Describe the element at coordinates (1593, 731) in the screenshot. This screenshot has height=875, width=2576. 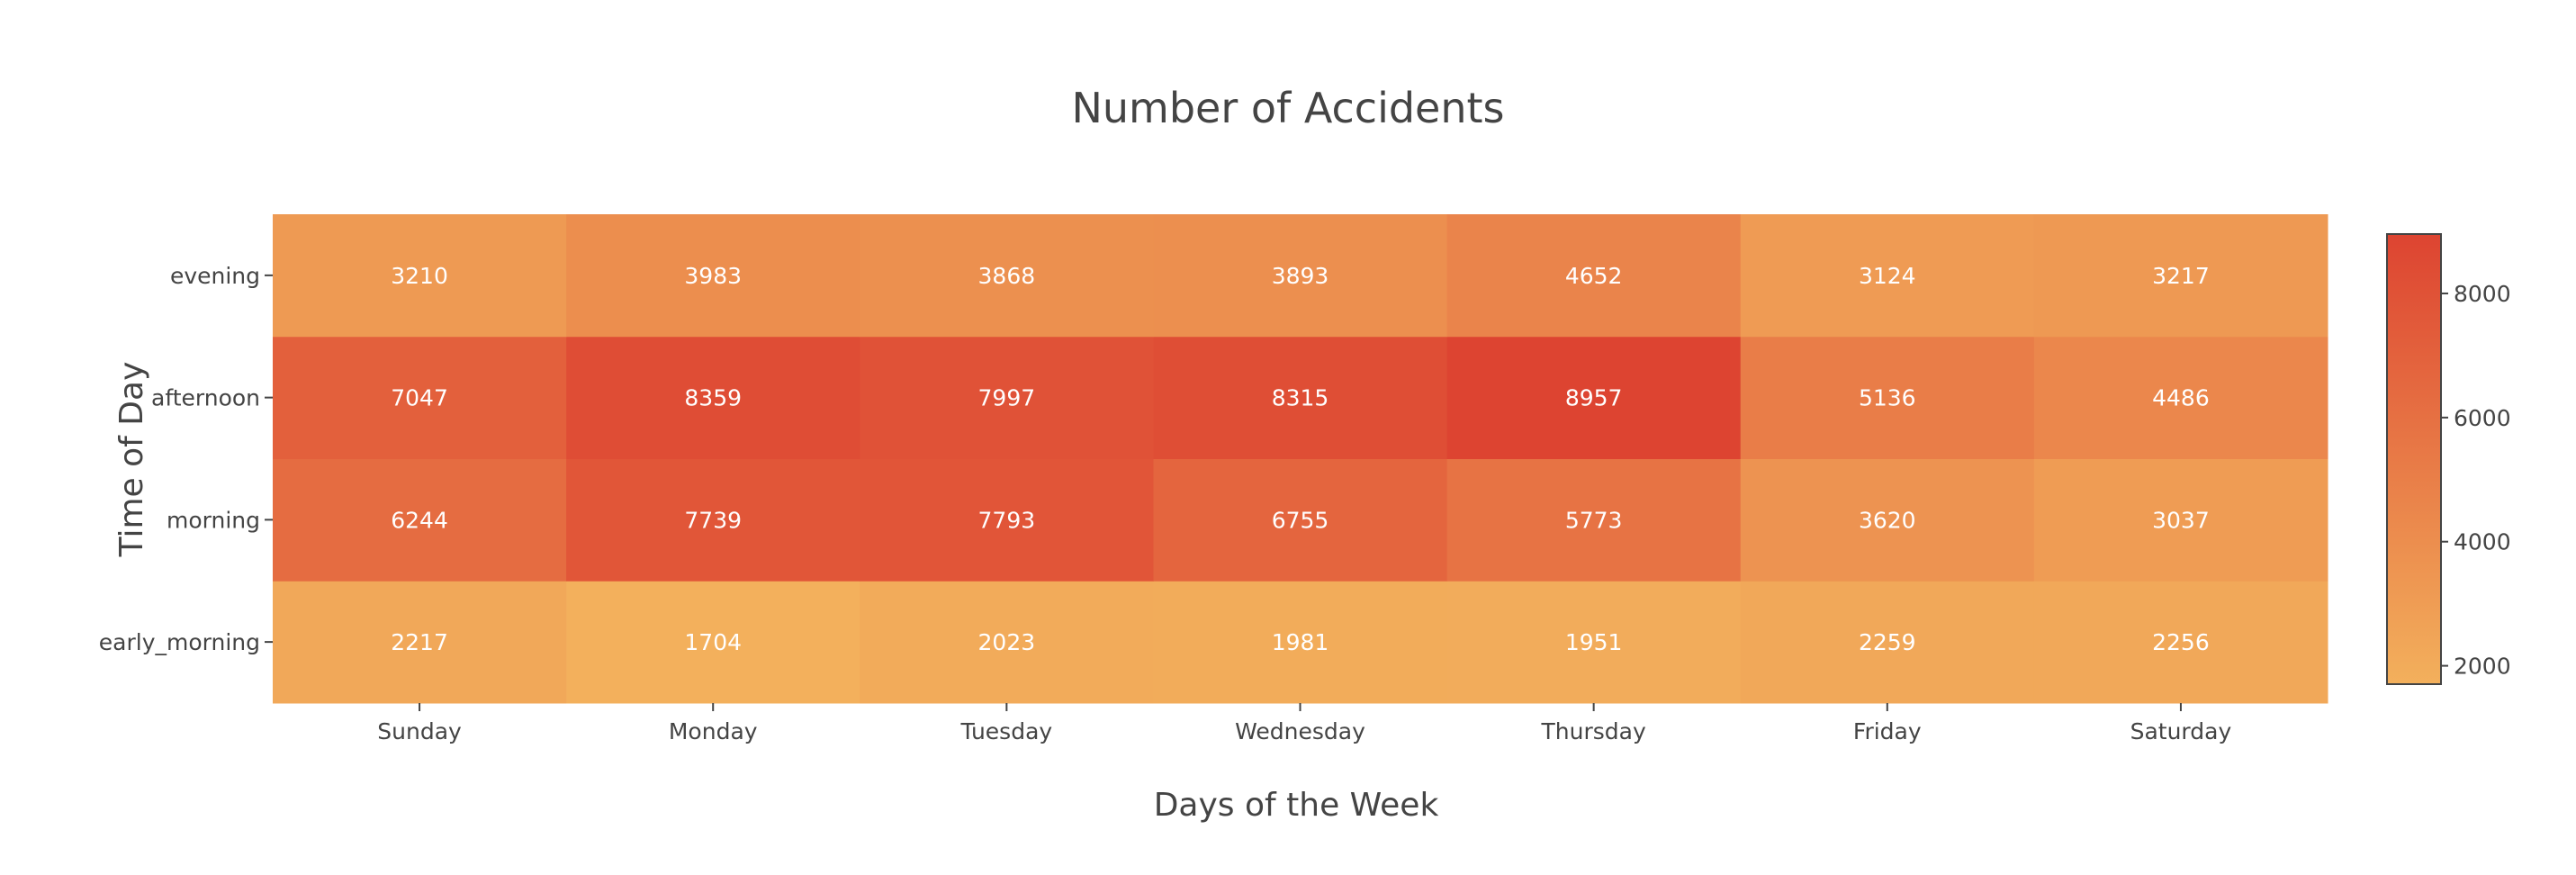
I see `x-tick-label: Thursday` at that location.